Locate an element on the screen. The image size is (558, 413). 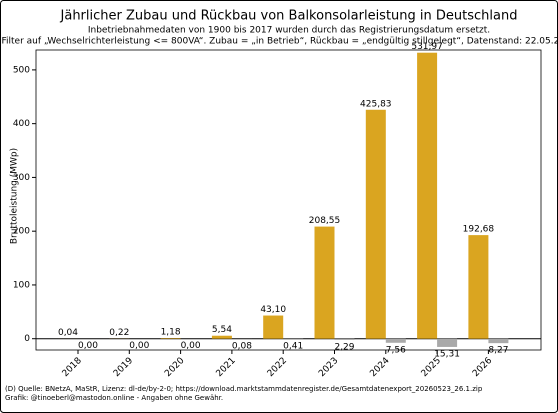
value-label: 5,54 is located at coordinates (222, 330).